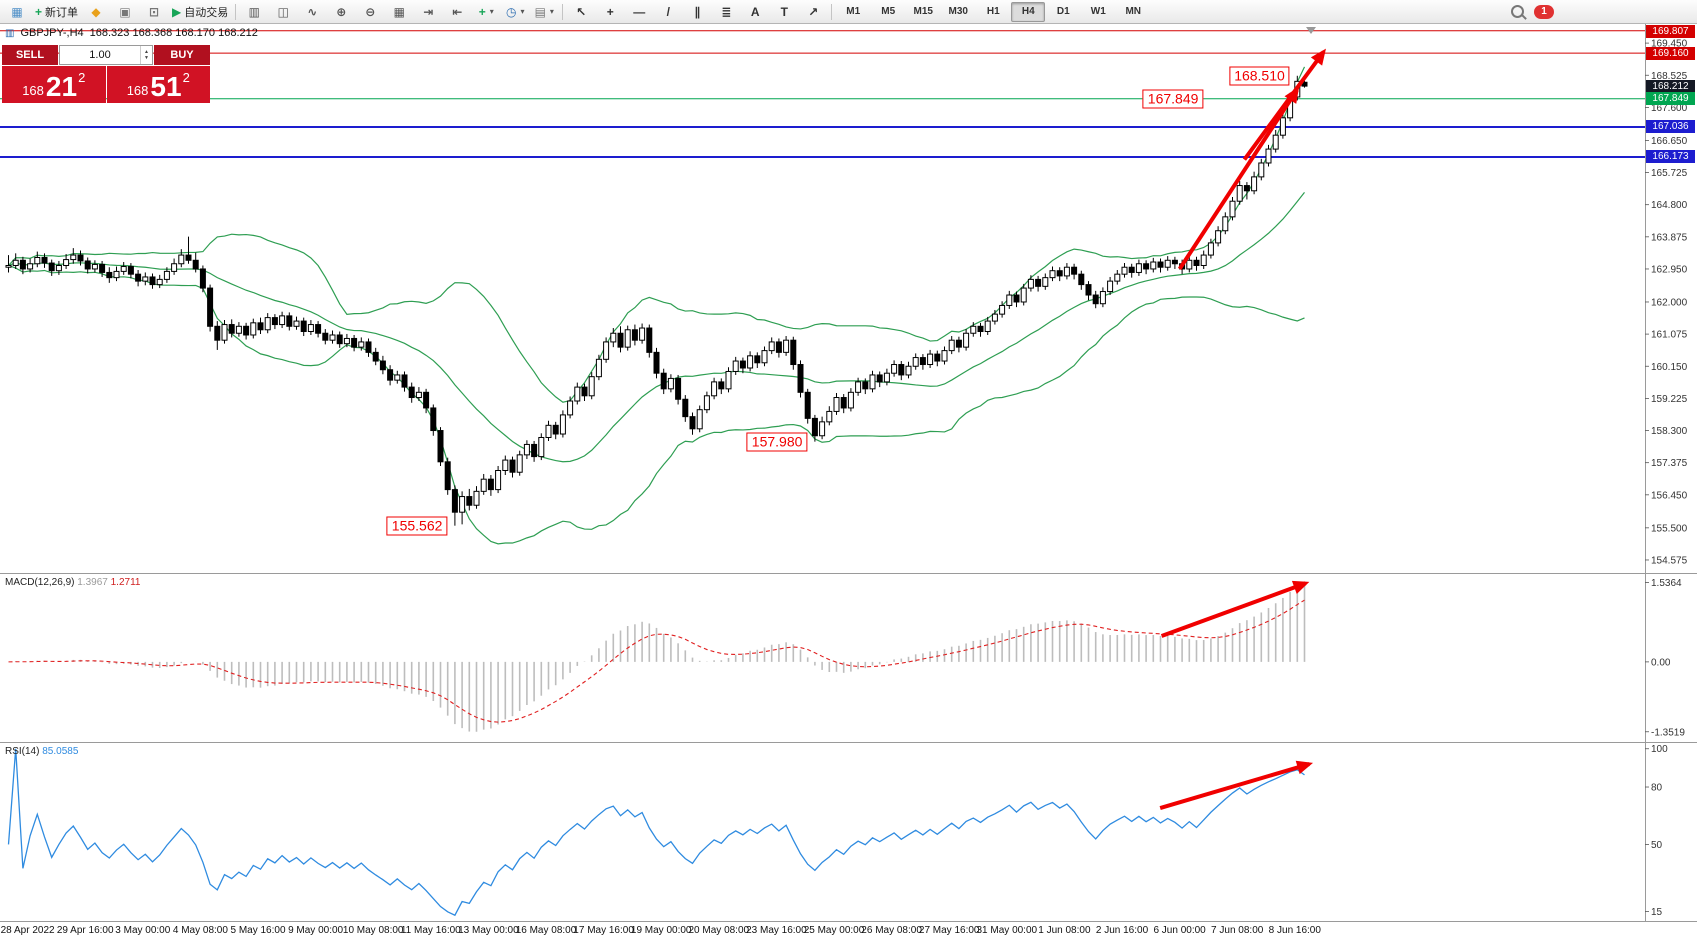 Image resolution: width=1697 pixels, height=944 pixels. What do you see at coordinates (30, 55) in the screenshot?
I see `sell-button: SELL` at bounding box center [30, 55].